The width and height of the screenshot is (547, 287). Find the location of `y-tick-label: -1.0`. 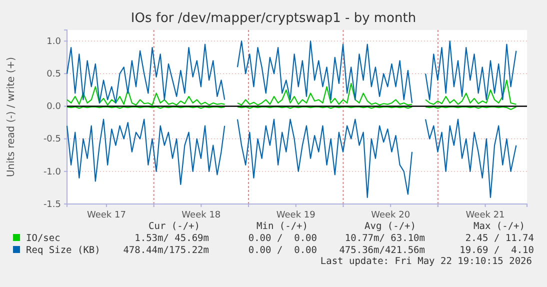

y-tick-label: -1.0 is located at coordinates (52, 172).